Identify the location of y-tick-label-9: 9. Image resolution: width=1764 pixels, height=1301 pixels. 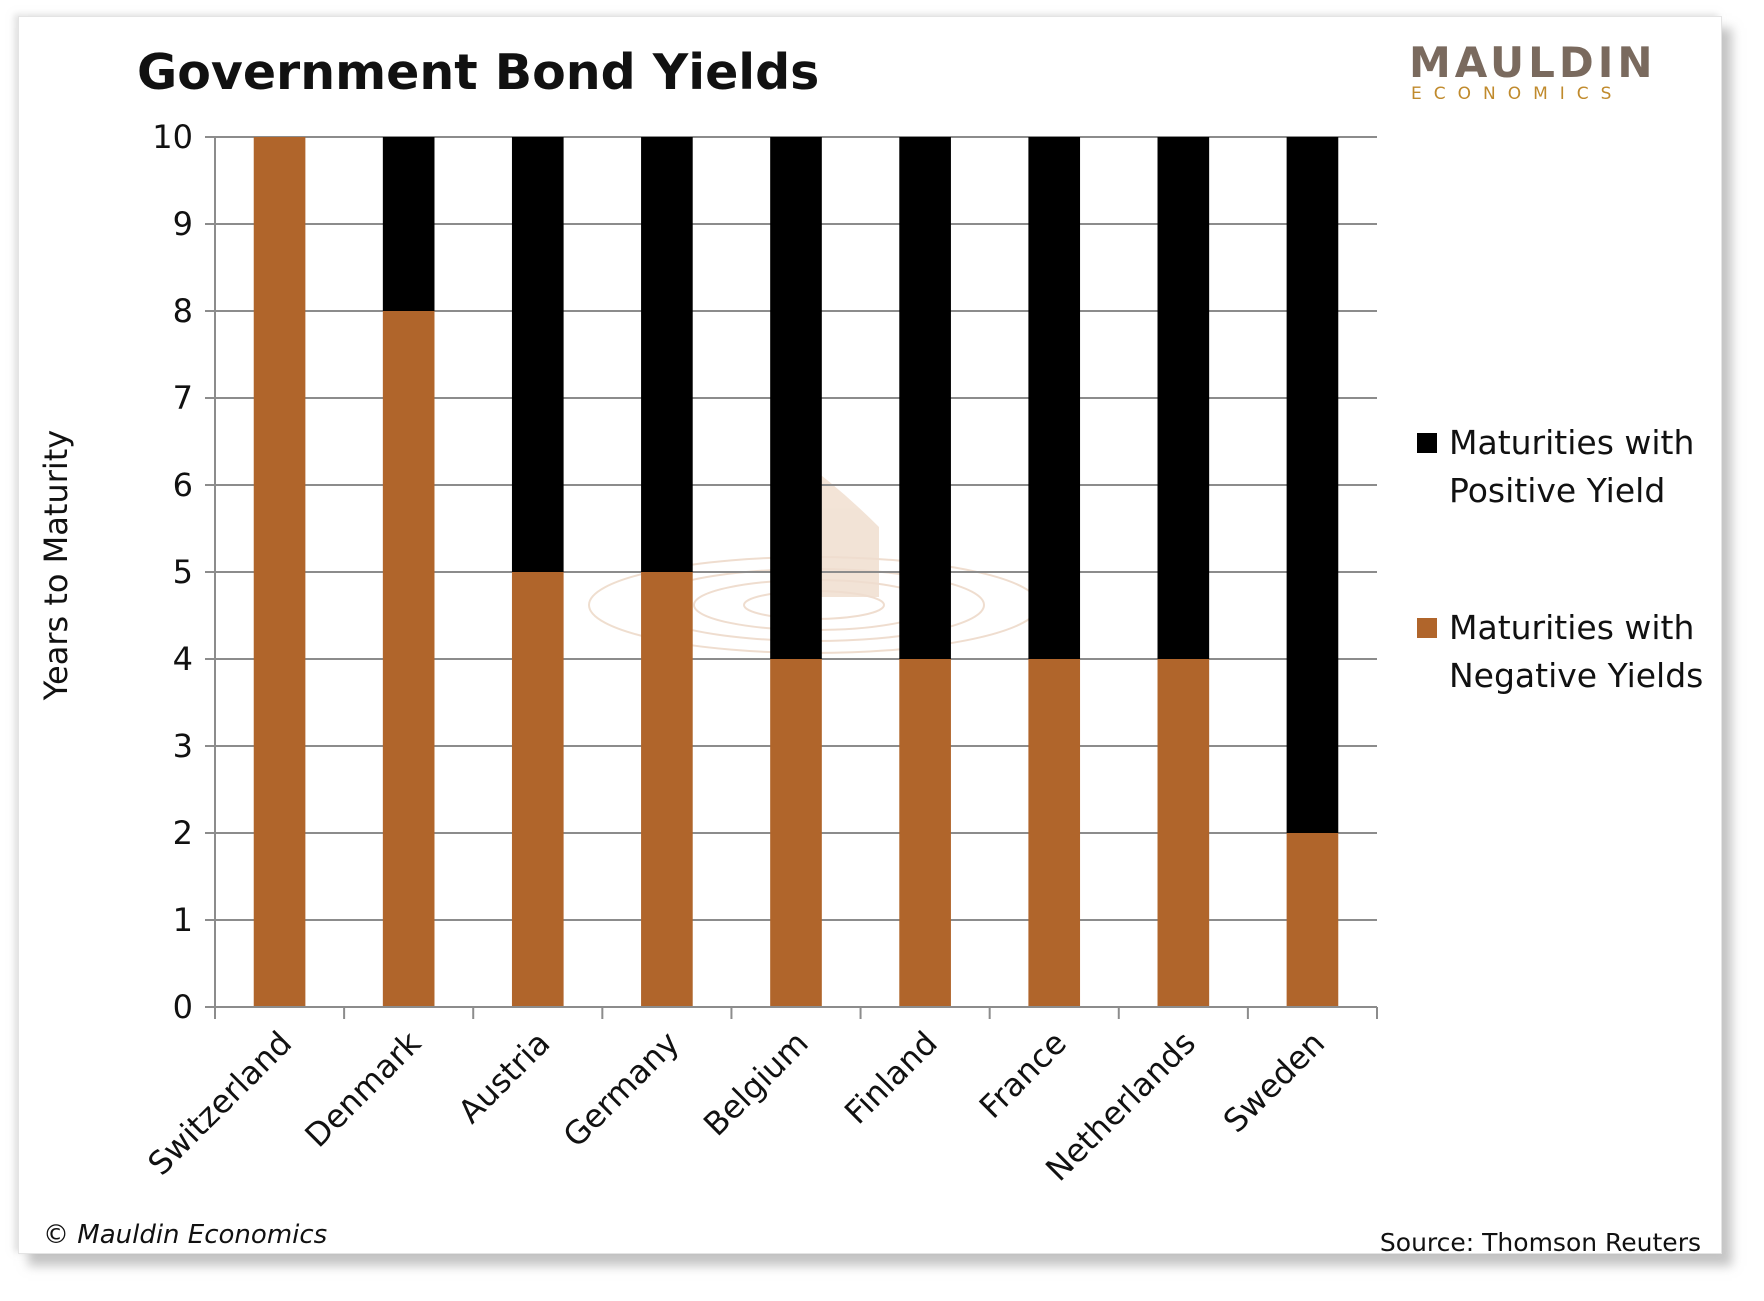
(183, 224).